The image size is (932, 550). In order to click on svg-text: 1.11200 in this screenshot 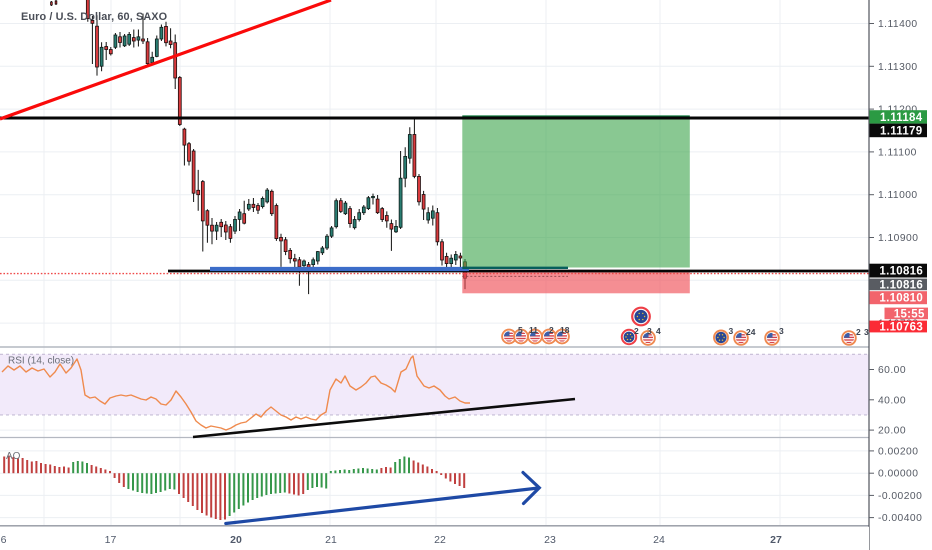, I will do `click(898, 110)`.